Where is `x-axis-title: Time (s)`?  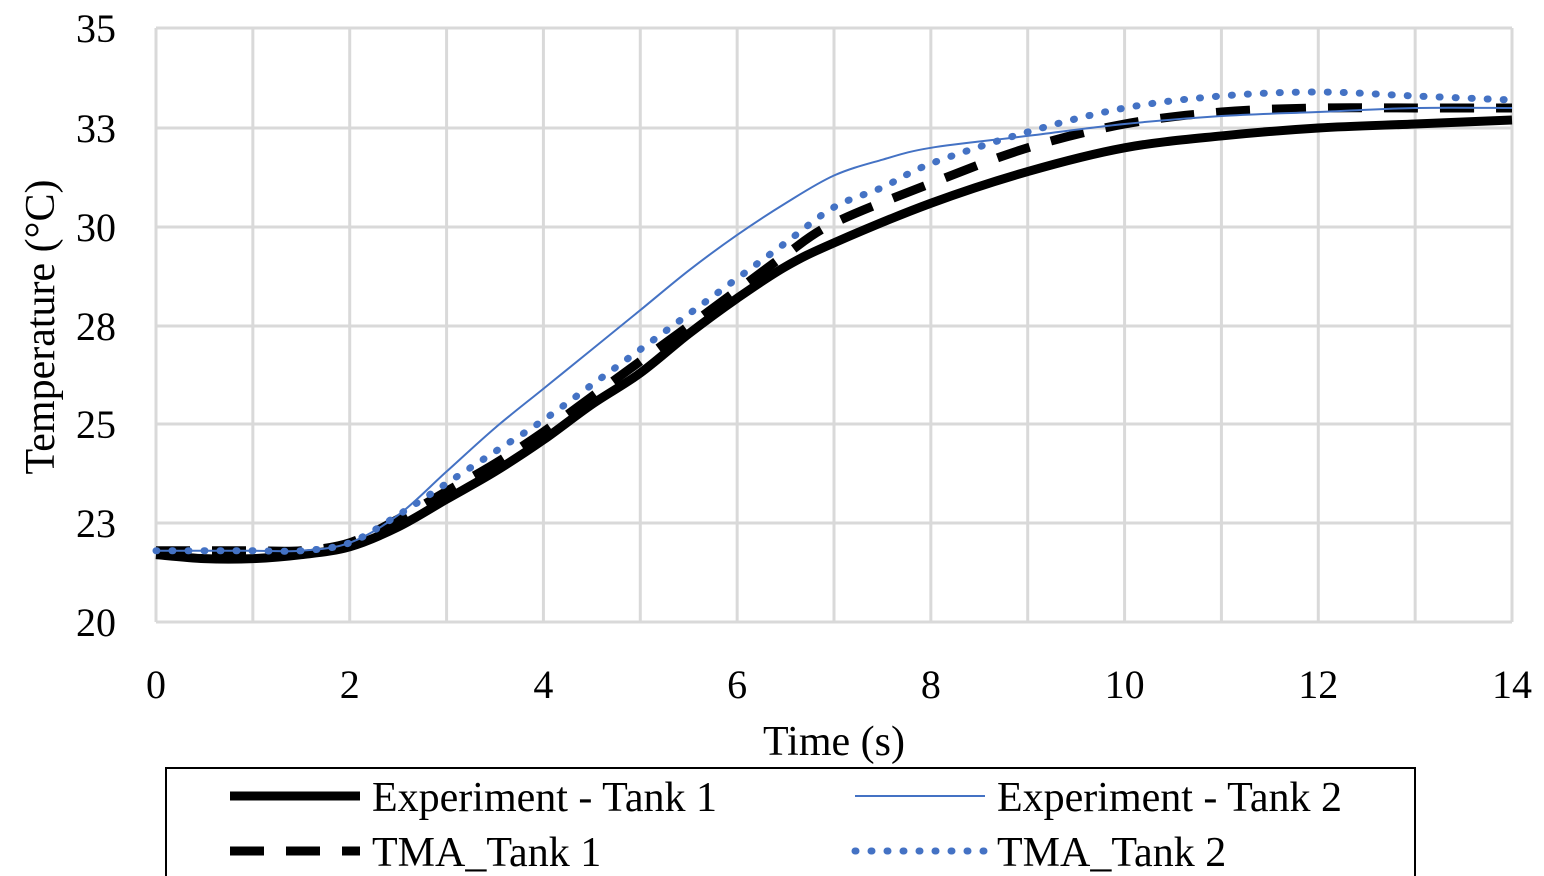
x-axis-title: Time (s) is located at coordinates (834, 742).